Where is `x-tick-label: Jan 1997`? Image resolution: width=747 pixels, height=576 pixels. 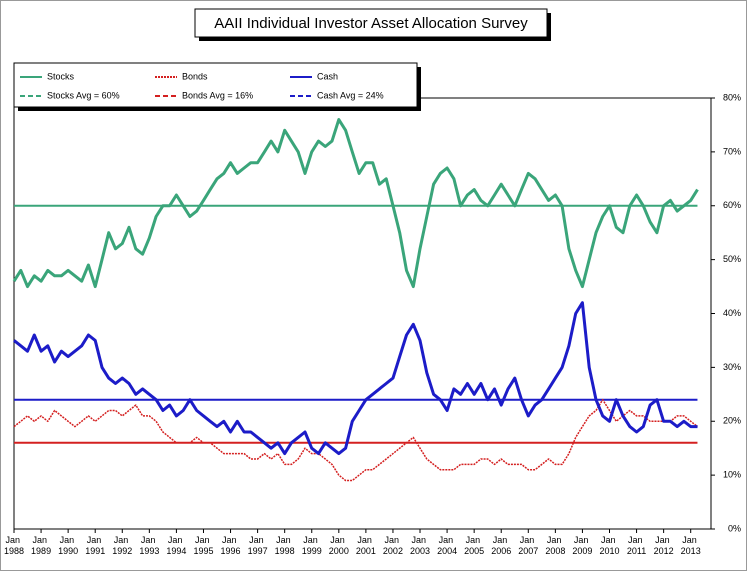
x-tick-label: Jan 1997 is located at coordinates (258, 545).